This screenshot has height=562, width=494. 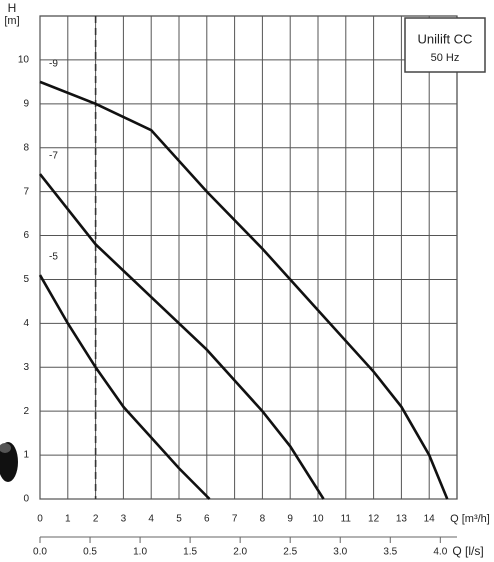 I want to click on x2-tick-label: 3.5, so click(x=390, y=552).